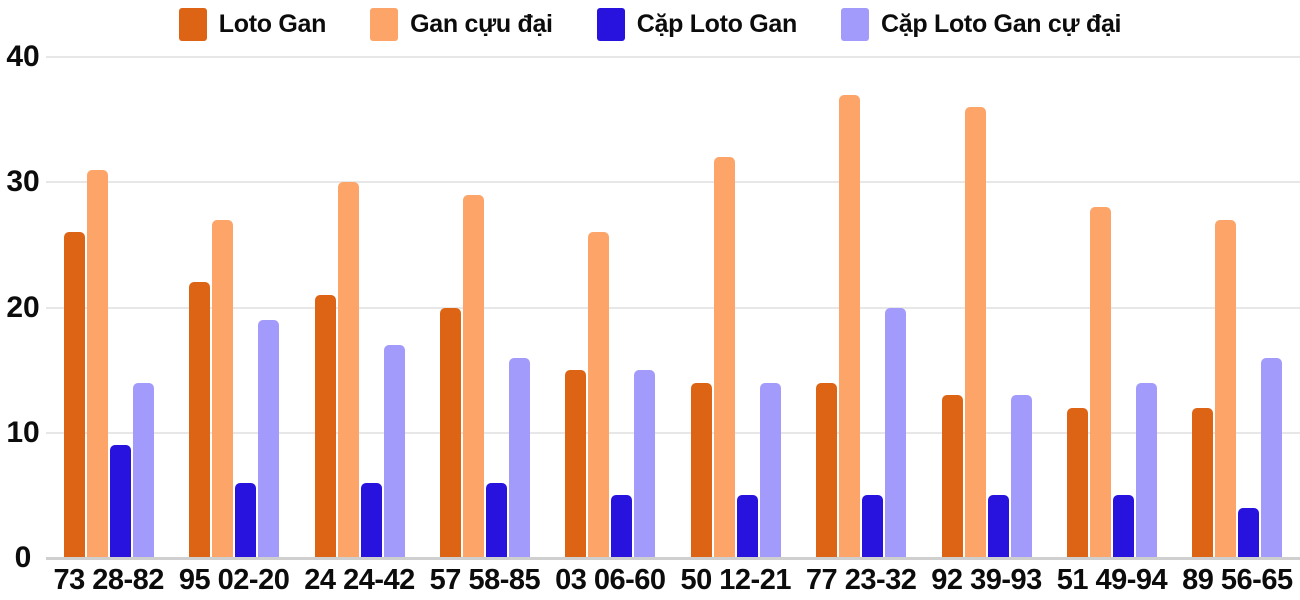 The width and height of the screenshot is (1300, 600). I want to click on legend-label: Loto Gan, so click(272, 24).